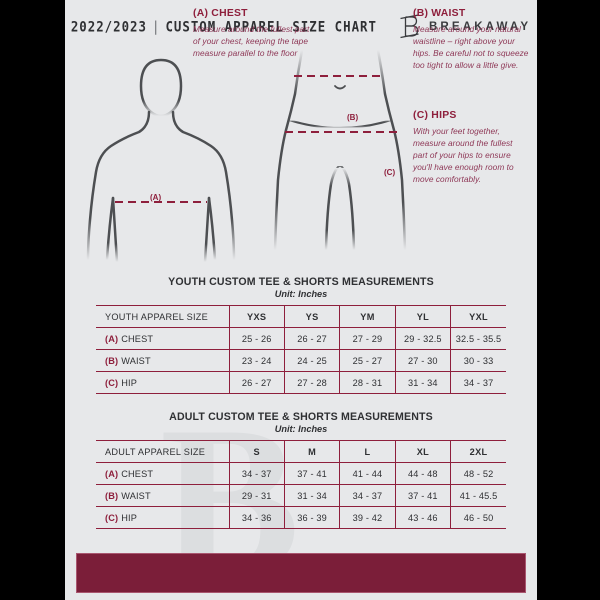  I want to click on youth-row-chest-text: CHEST, so click(137, 338).